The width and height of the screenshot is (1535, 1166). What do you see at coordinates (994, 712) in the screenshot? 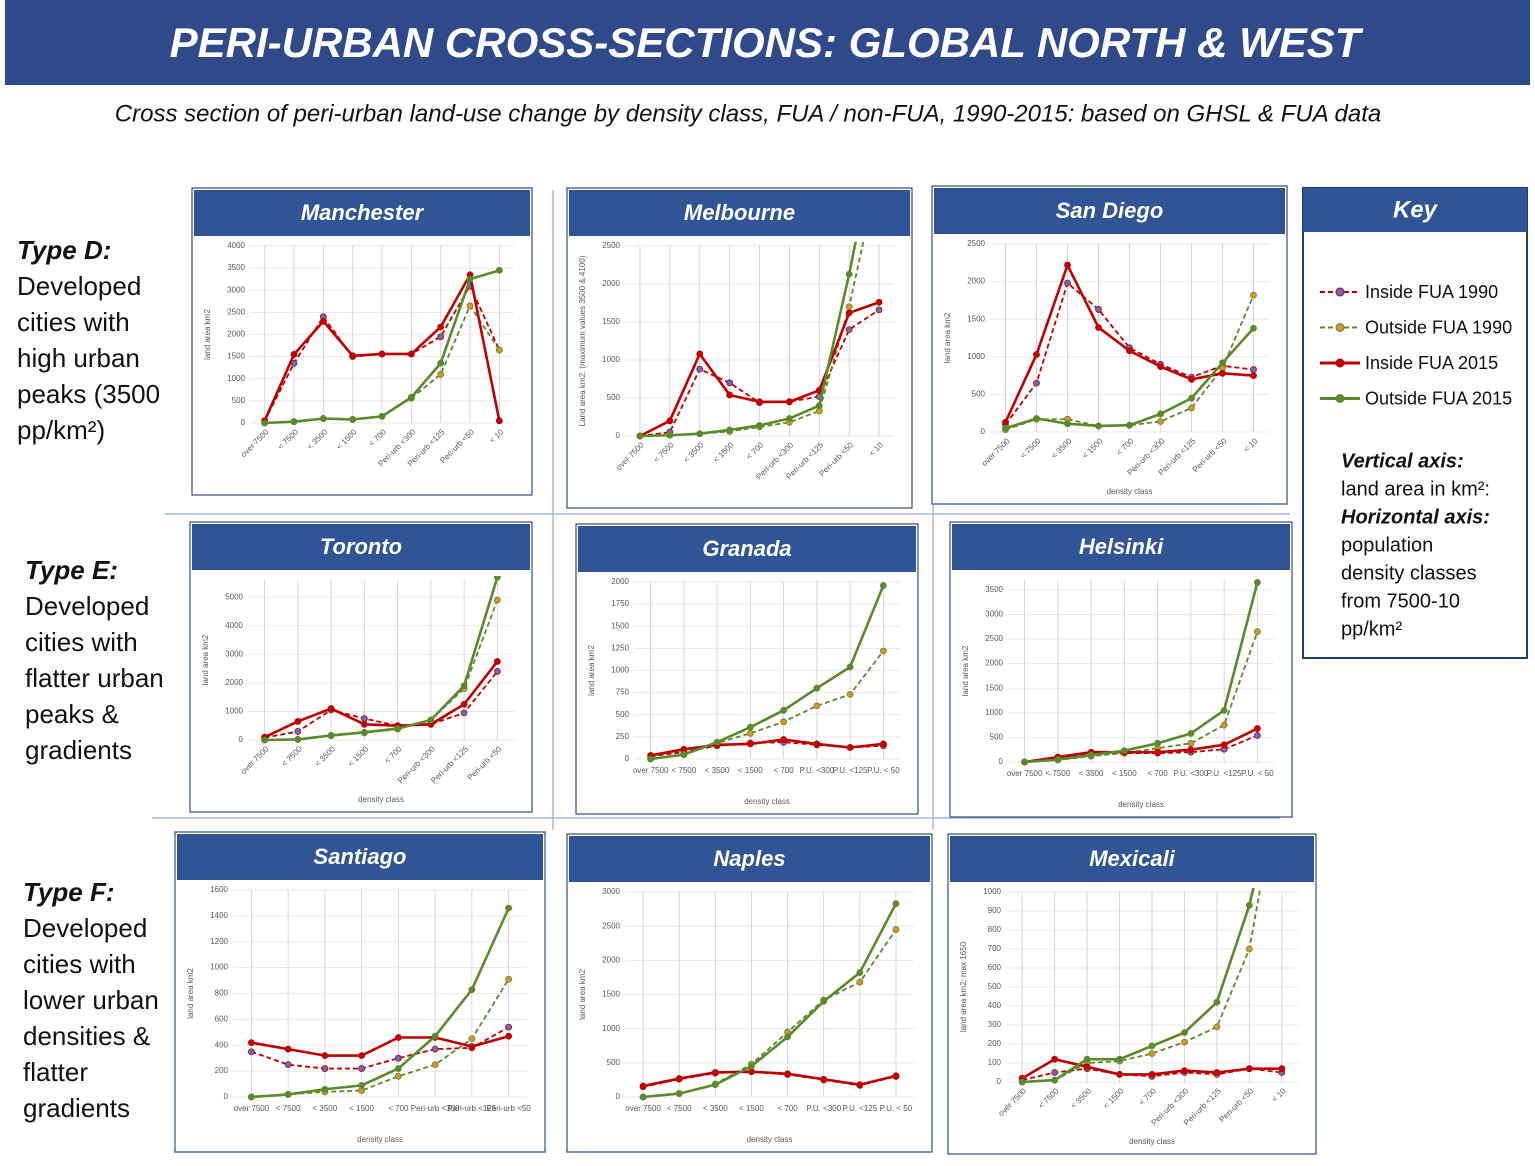
I see `y-tick-label: 1000` at bounding box center [994, 712].